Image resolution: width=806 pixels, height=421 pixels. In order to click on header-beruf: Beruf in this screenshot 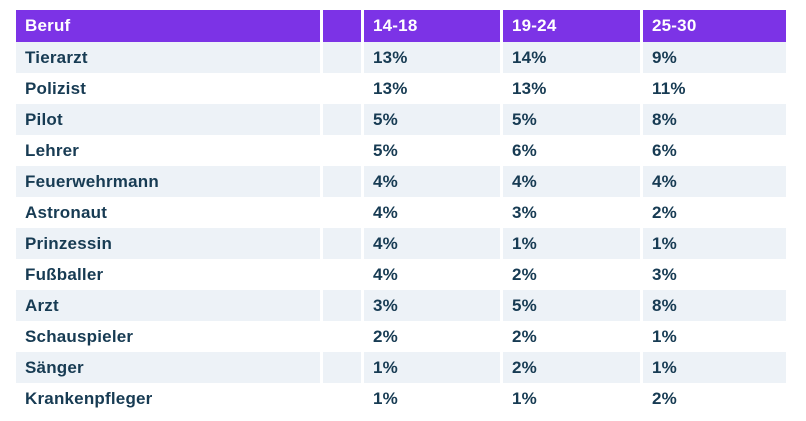, I will do `click(168, 26)`.